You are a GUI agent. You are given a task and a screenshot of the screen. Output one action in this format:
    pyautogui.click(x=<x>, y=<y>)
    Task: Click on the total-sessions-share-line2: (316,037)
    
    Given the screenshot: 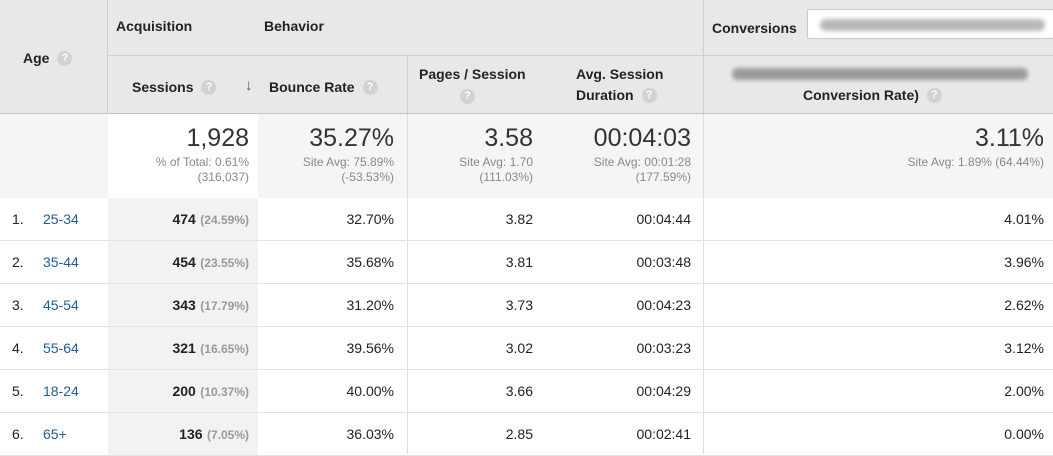 What is the action you would take?
    pyautogui.click(x=223, y=177)
    